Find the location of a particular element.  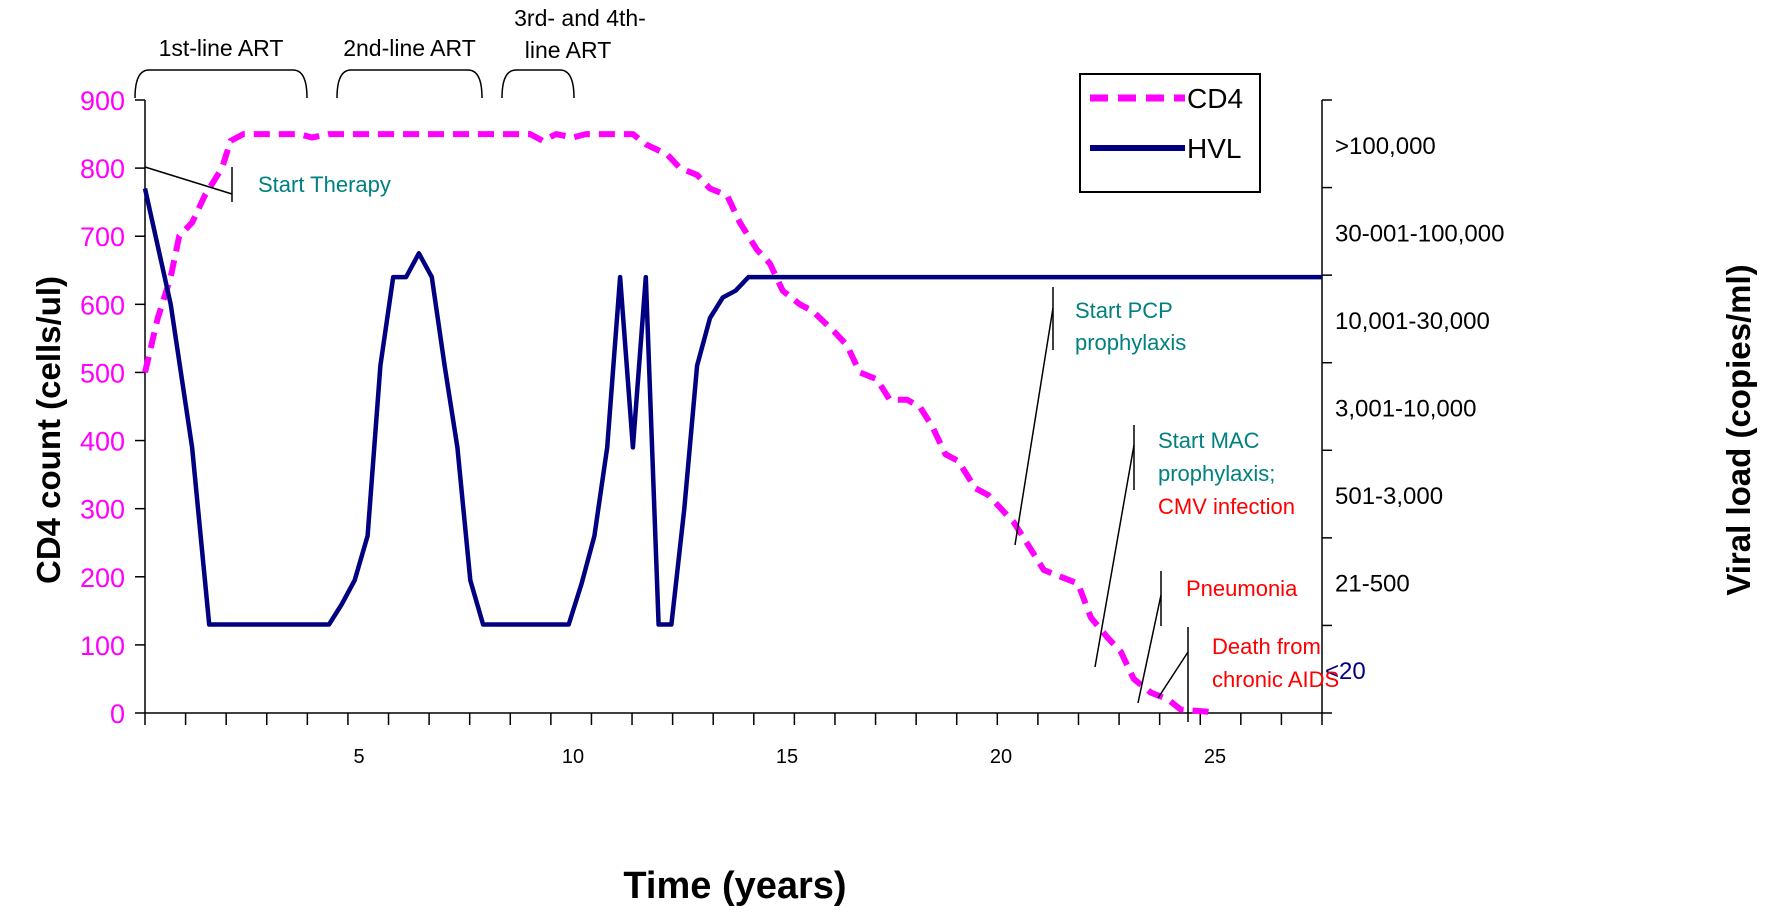

legend-box is located at coordinates (1170, 133).